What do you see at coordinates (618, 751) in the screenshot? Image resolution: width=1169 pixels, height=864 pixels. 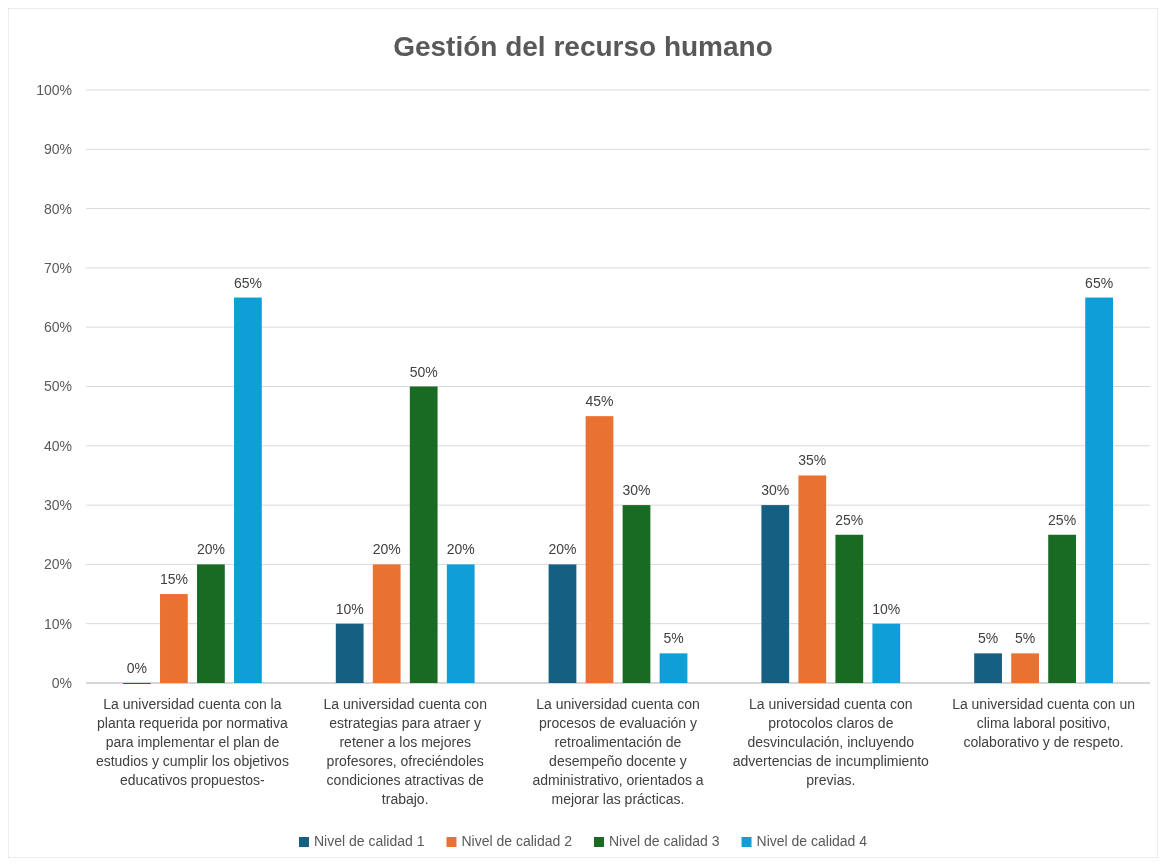 I see `x-tick-label: La universidad cuenta con procesos de evaluación y retroalimentación de desempeño docente y administrativo, orientados a mejorar las prácticas.` at bounding box center [618, 751].